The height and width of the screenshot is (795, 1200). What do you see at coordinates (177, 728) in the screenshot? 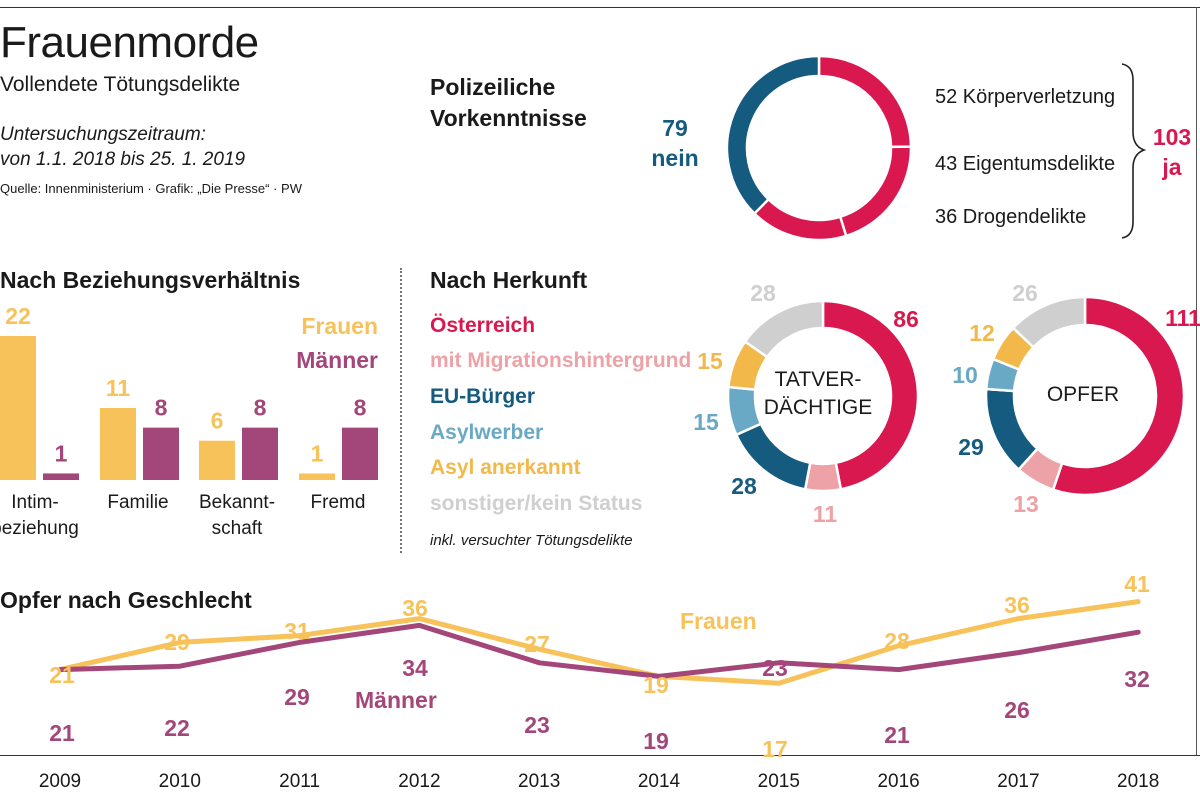
I see `line-maenner-label-2: 22` at bounding box center [177, 728].